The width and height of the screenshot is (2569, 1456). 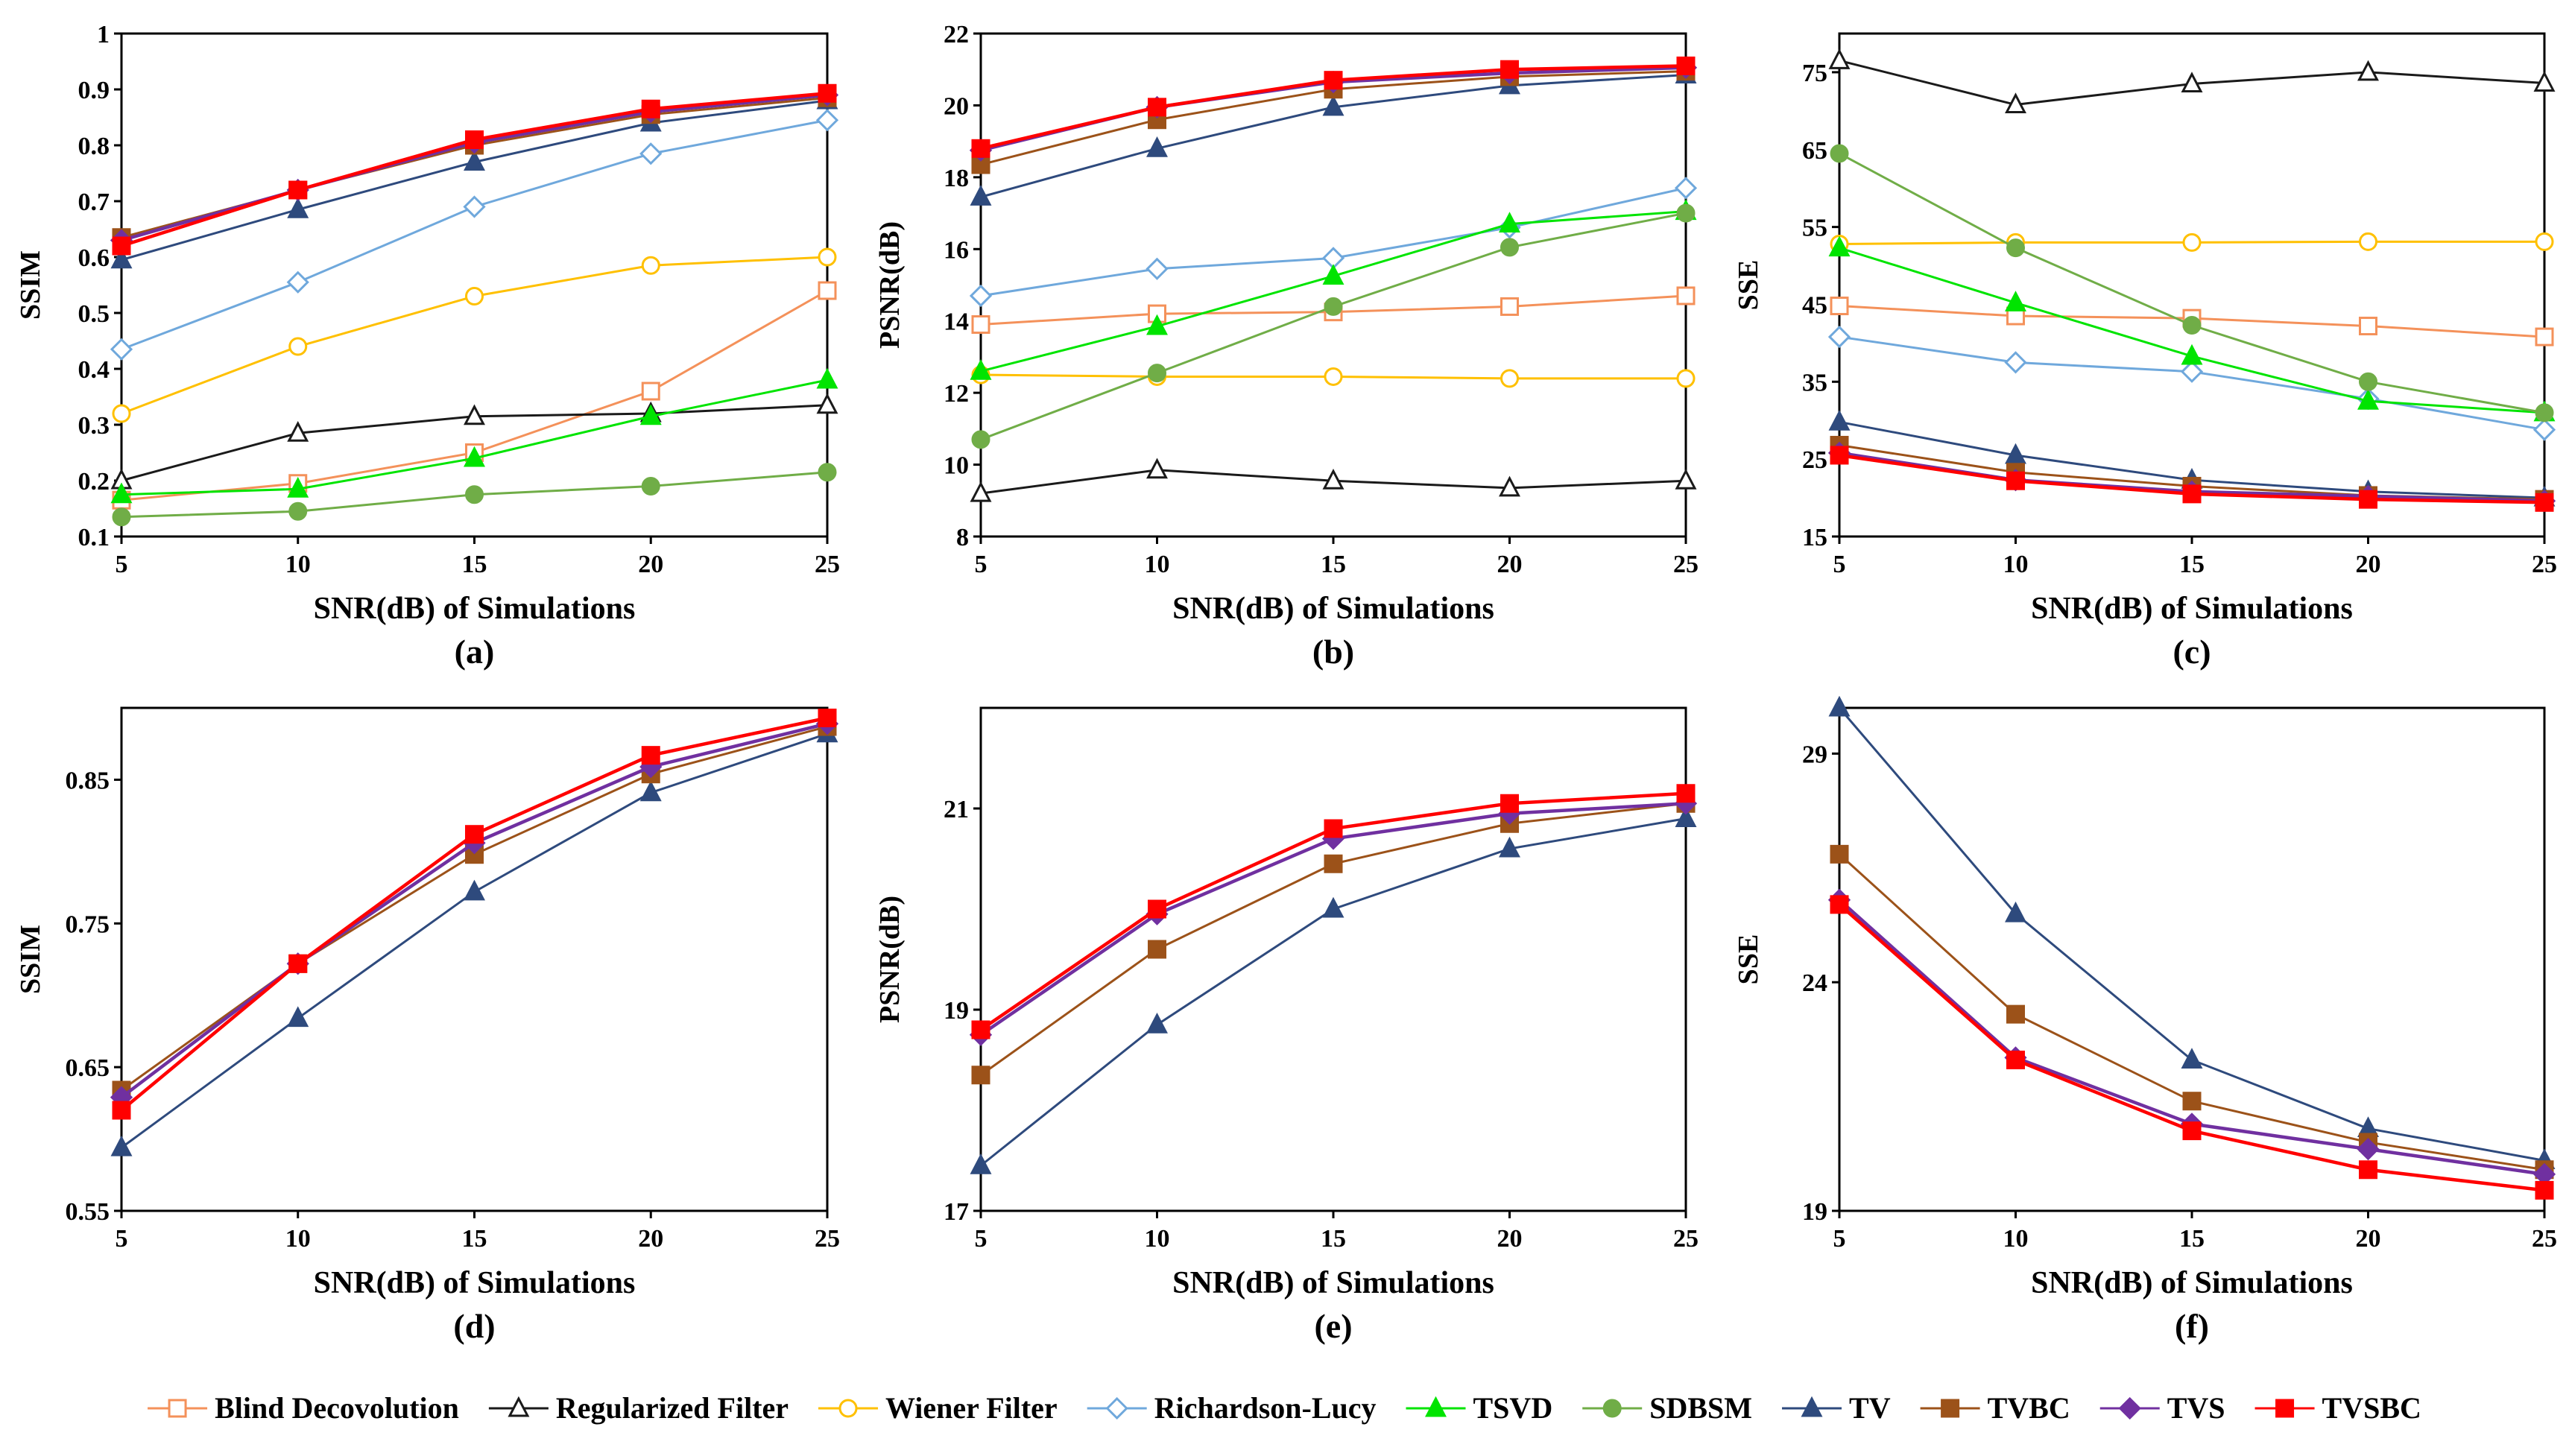 What do you see at coordinates (475, 564) in the screenshot?
I see `x-tick-label: 15` at bounding box center [475, 564].